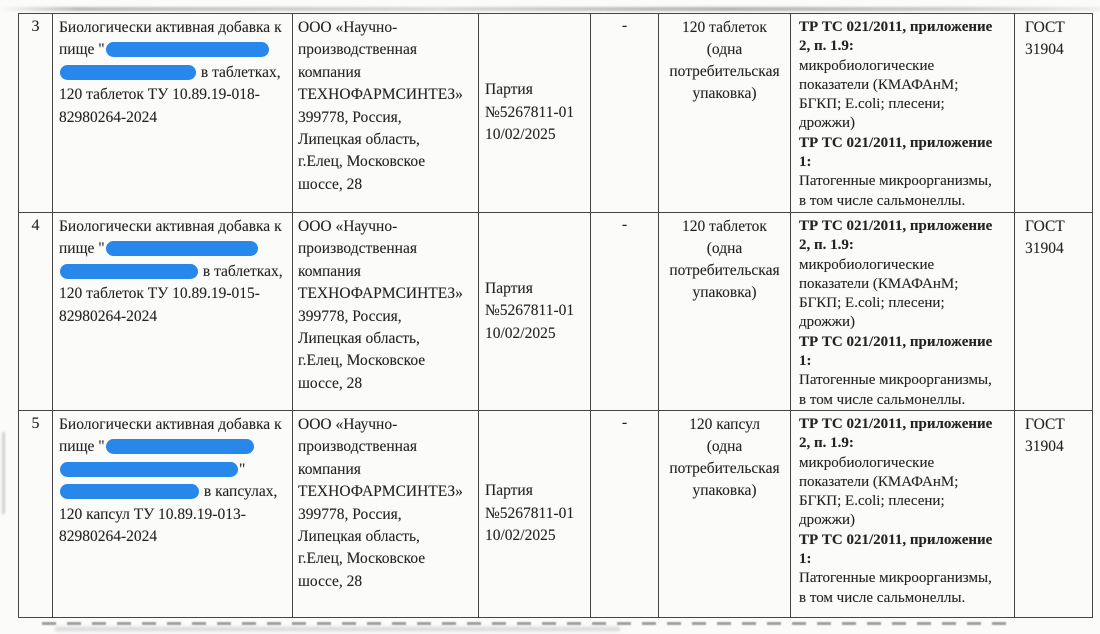  I want to click on scan-artifact-bottom-dashes, so click(529, 623).